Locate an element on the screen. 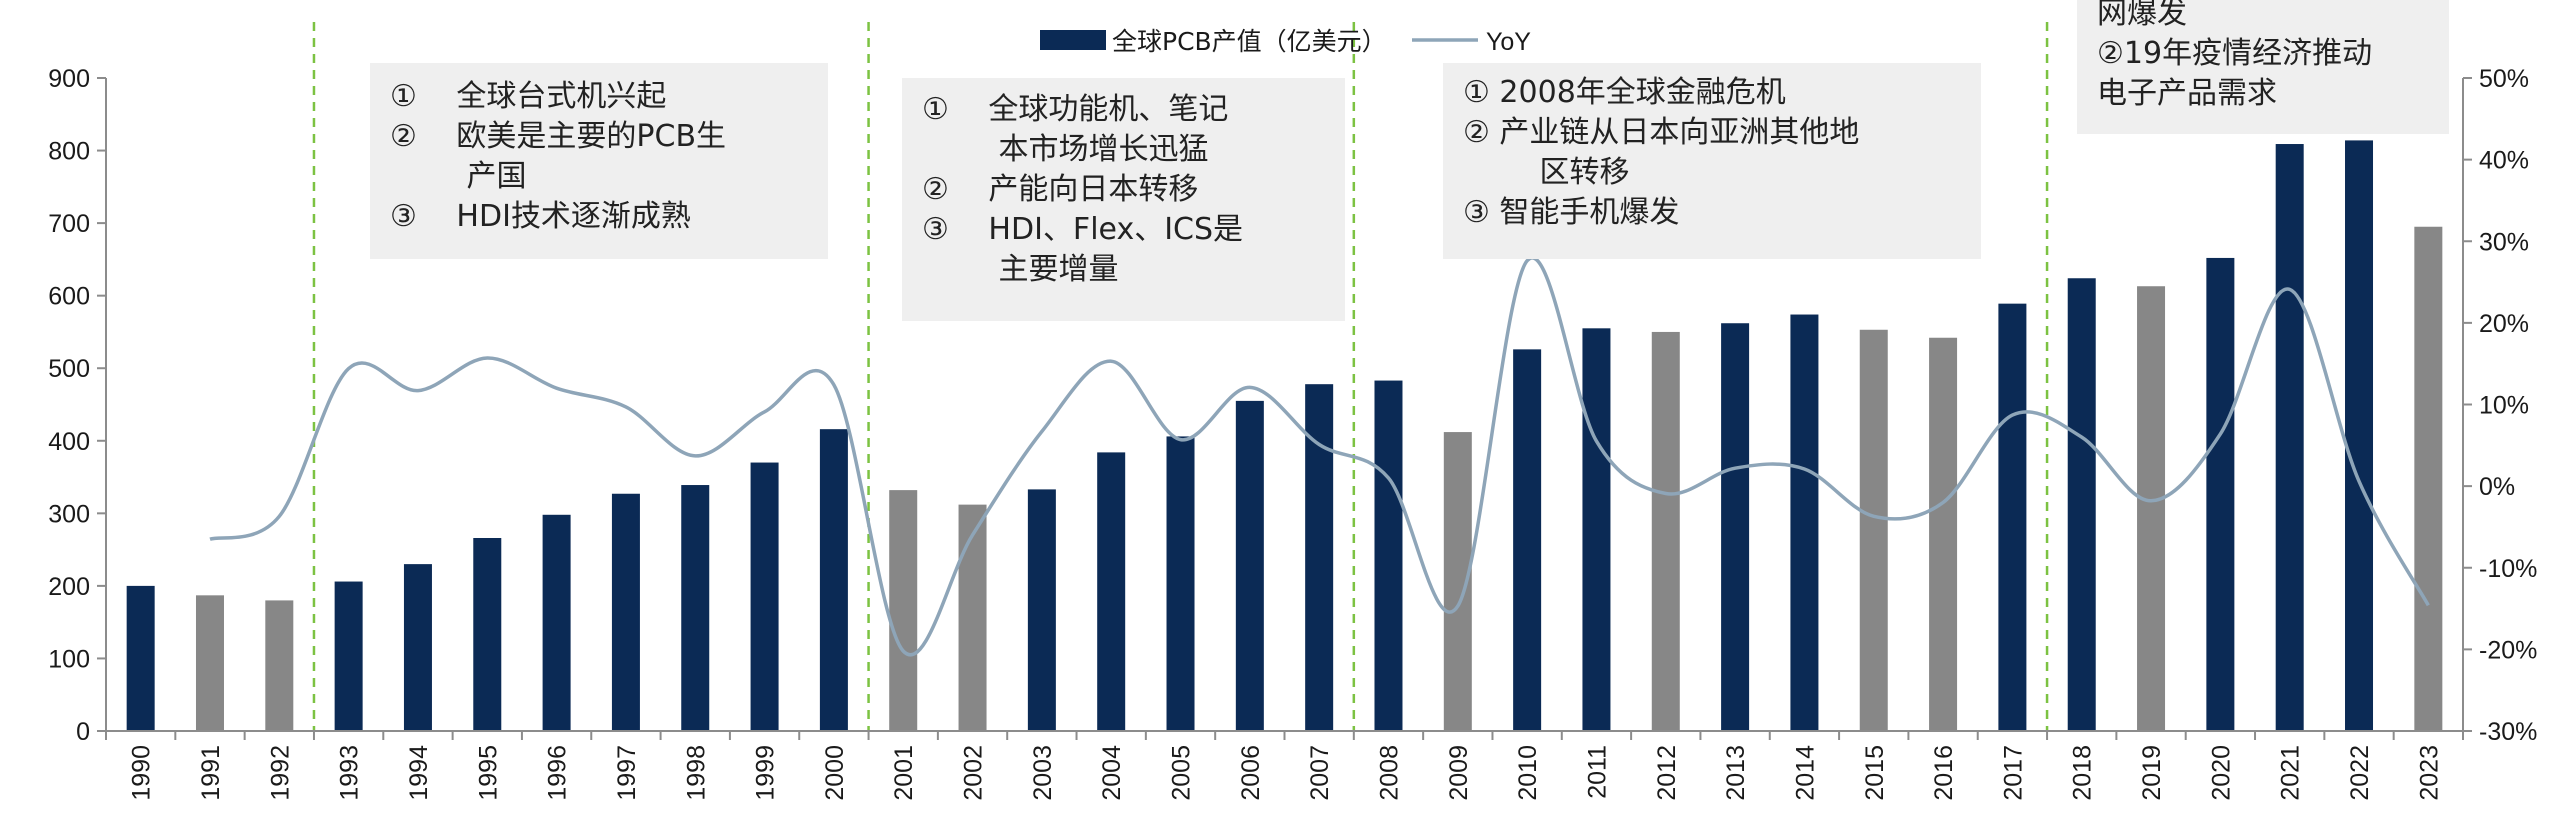 The width and height of the screenshot is (2571, 825). right-tick-label: 10% is located at coordinates (2504, 406).